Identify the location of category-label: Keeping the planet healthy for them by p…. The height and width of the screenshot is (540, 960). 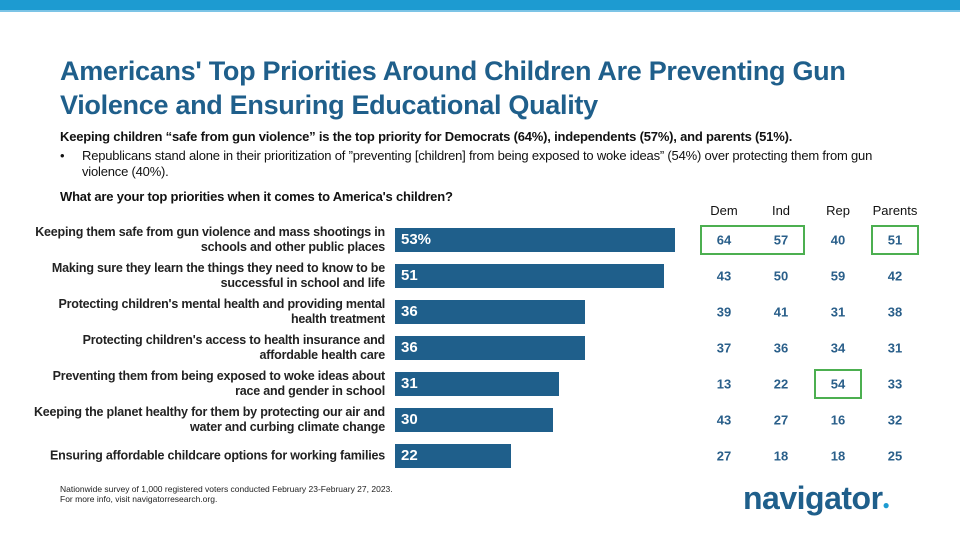
(209, 419).